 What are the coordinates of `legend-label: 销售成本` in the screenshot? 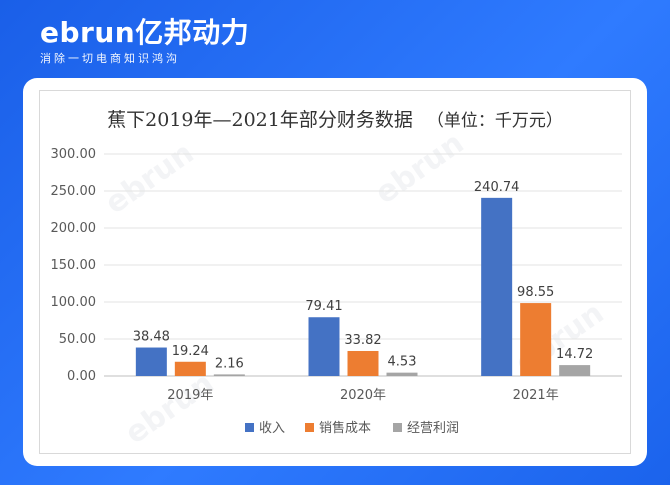 It's located at (345, 428).